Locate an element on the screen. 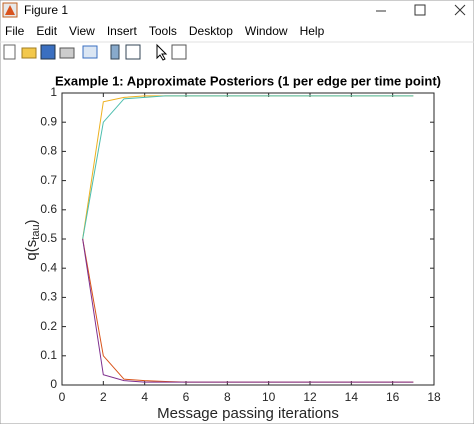 Image resolution: width=474 pixels, height=429 pixels. x-tick-label: 14 is located at coordinates (352, 397).